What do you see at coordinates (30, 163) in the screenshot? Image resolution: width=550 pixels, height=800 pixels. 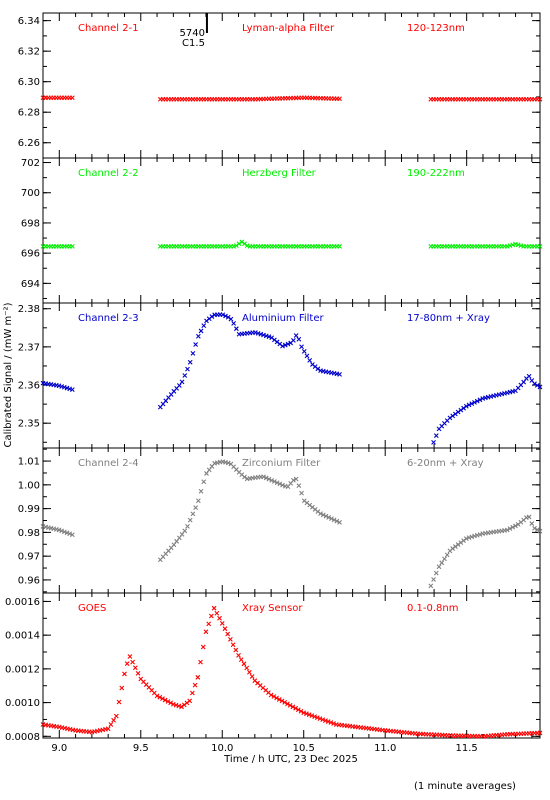 I see `y-tick-label: 702` at bounding box center [30, 163].